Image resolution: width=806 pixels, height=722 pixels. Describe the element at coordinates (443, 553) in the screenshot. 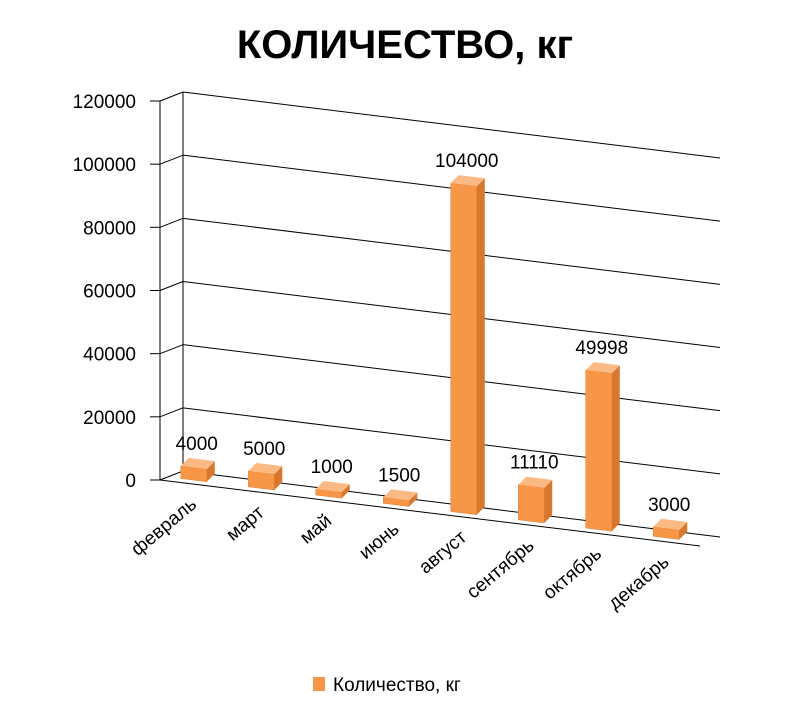

I see `category-label: август` at that location.